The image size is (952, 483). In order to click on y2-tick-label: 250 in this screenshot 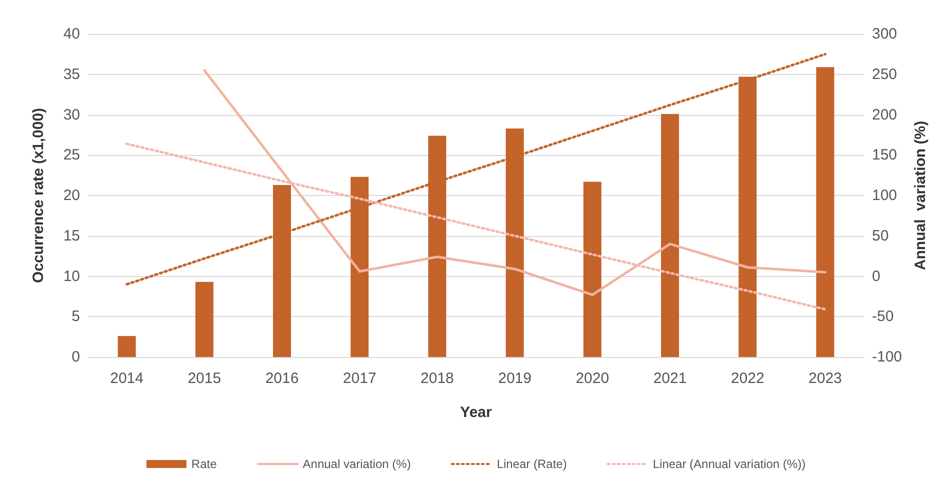, I will do `click(885, 74)`.